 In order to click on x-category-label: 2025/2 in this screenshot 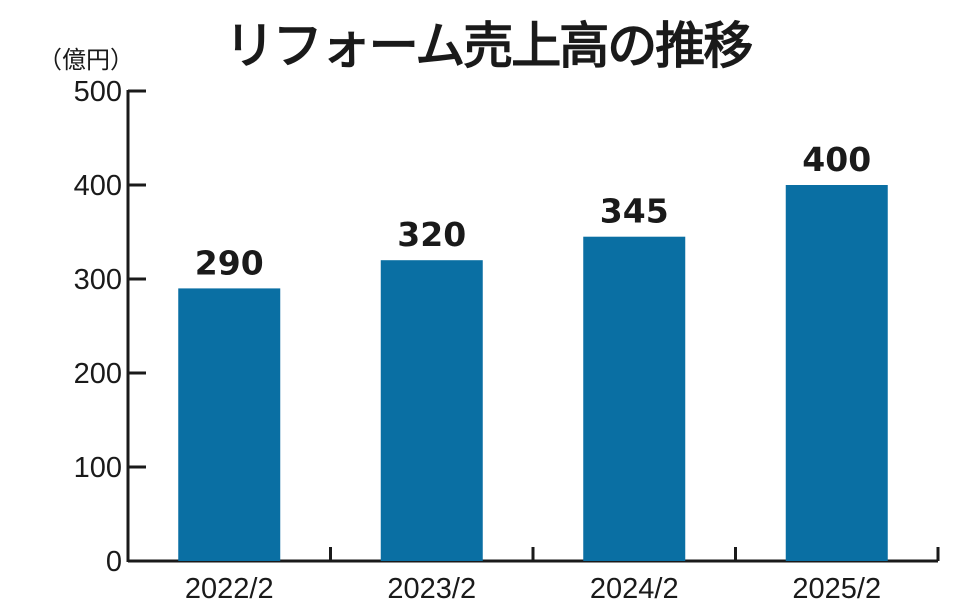, I will do `click(836, 589)`.